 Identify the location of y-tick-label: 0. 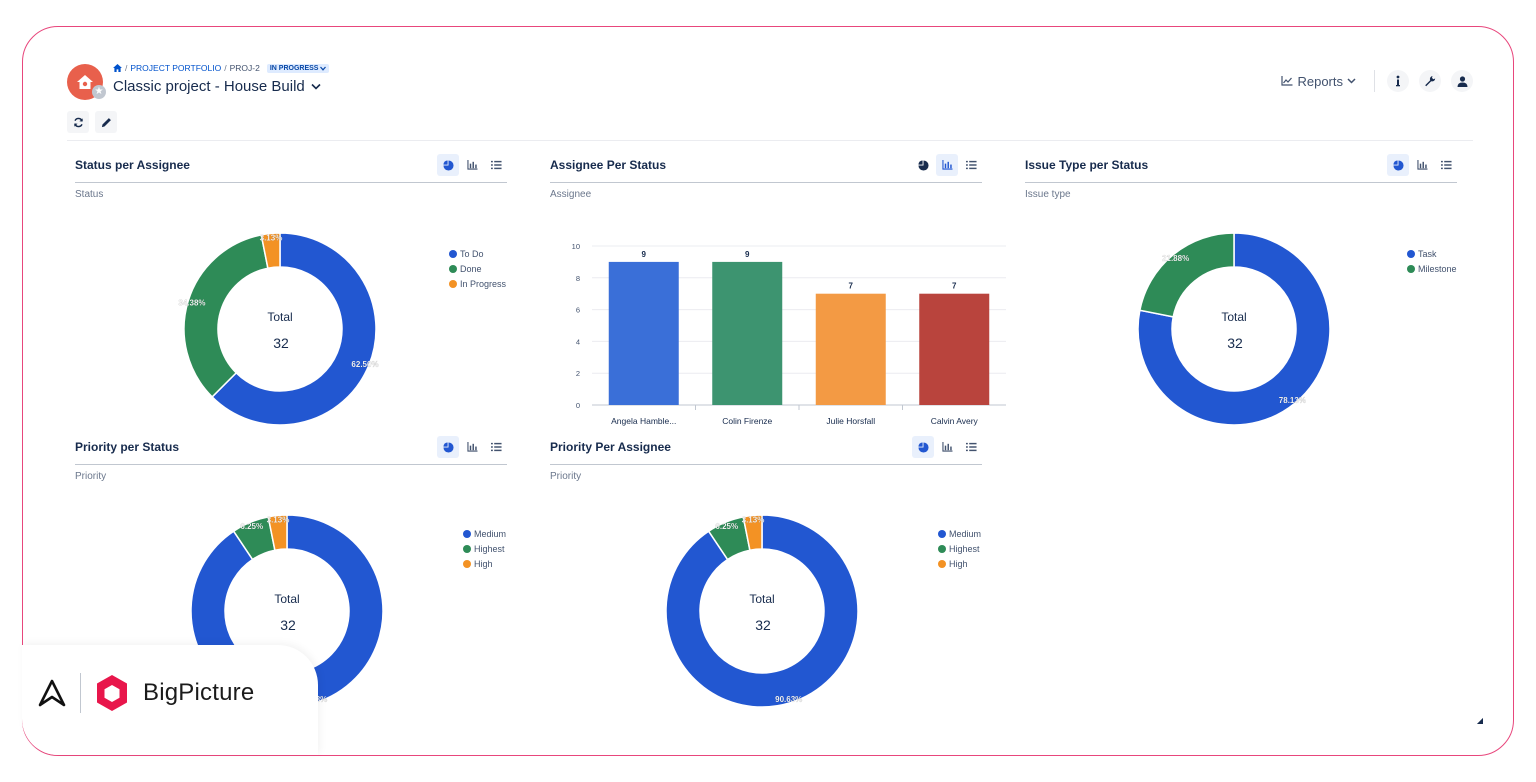
(578, 405).